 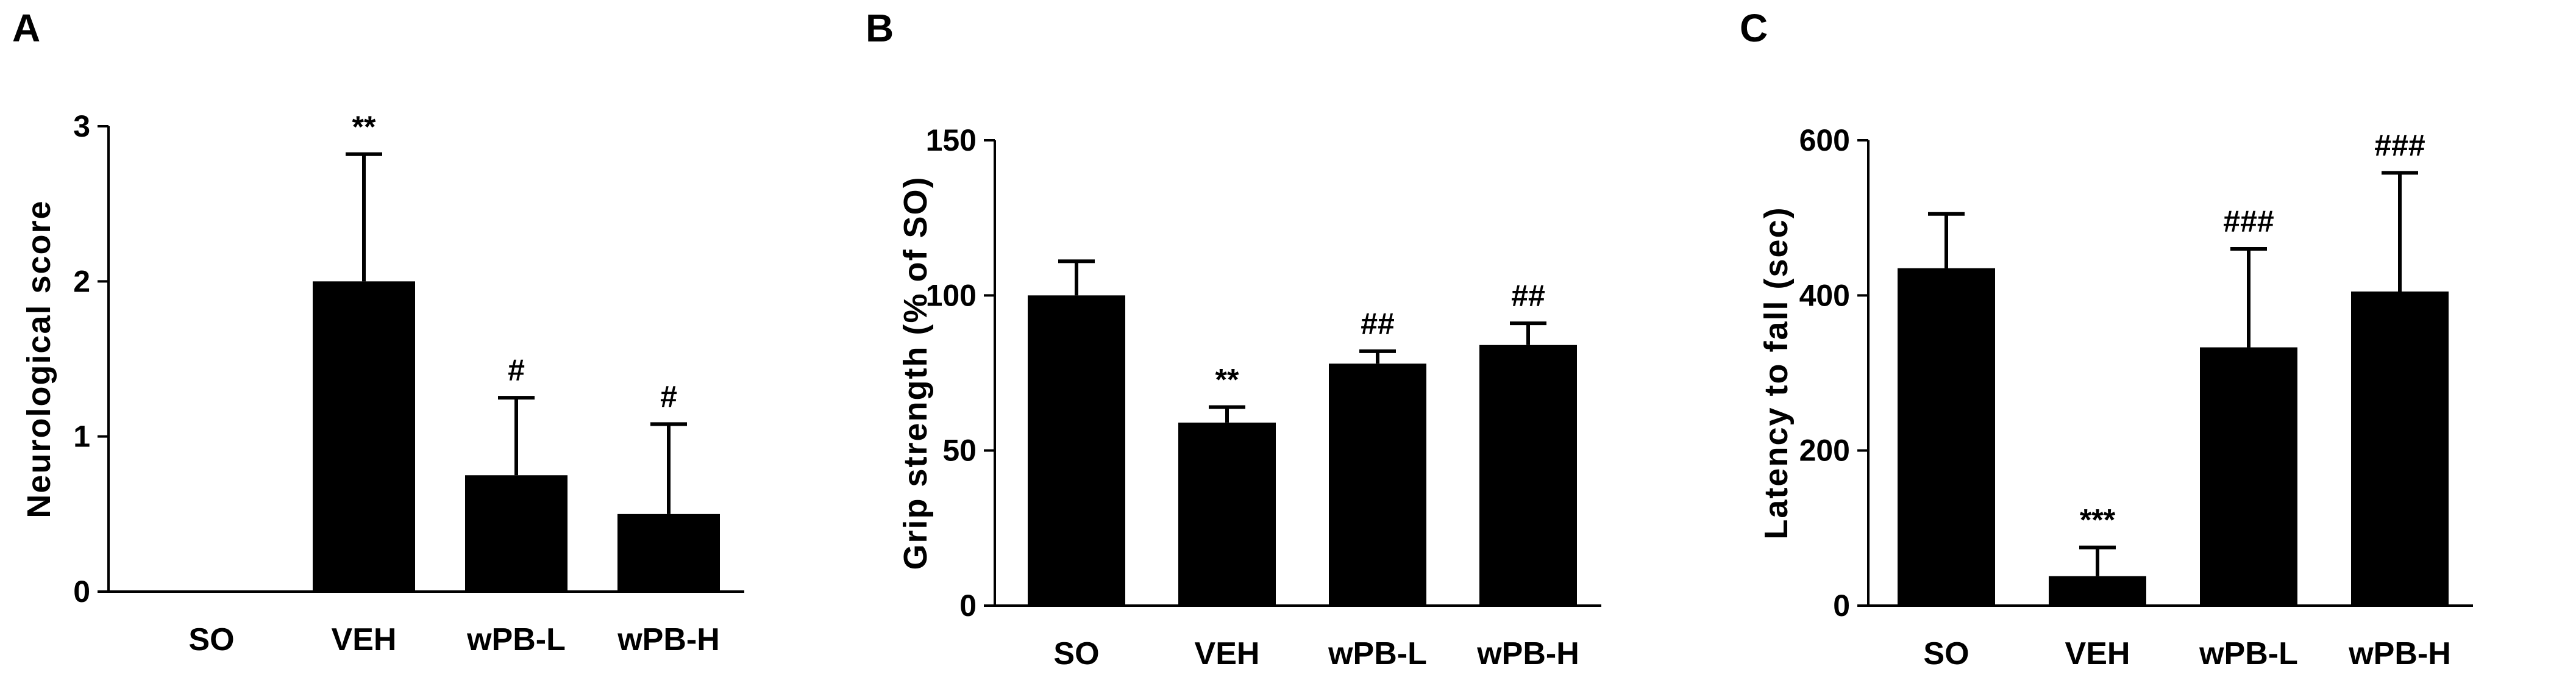 What do you see at coordinates (81, 281) in the screenshot?
I see `y-tick-label: 2` at bounding box center [81, 281].